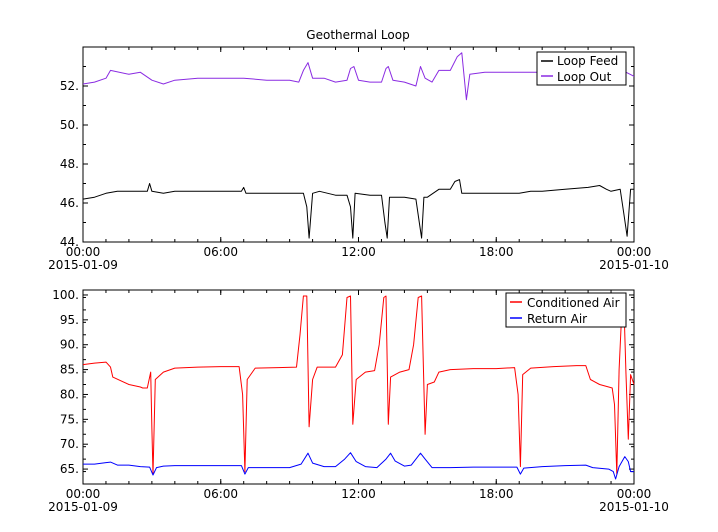 The width and height of the screenshot is (718, 532). I want to click on legend-label-conditioned-air: Conditioned Air, so click(573, 303).